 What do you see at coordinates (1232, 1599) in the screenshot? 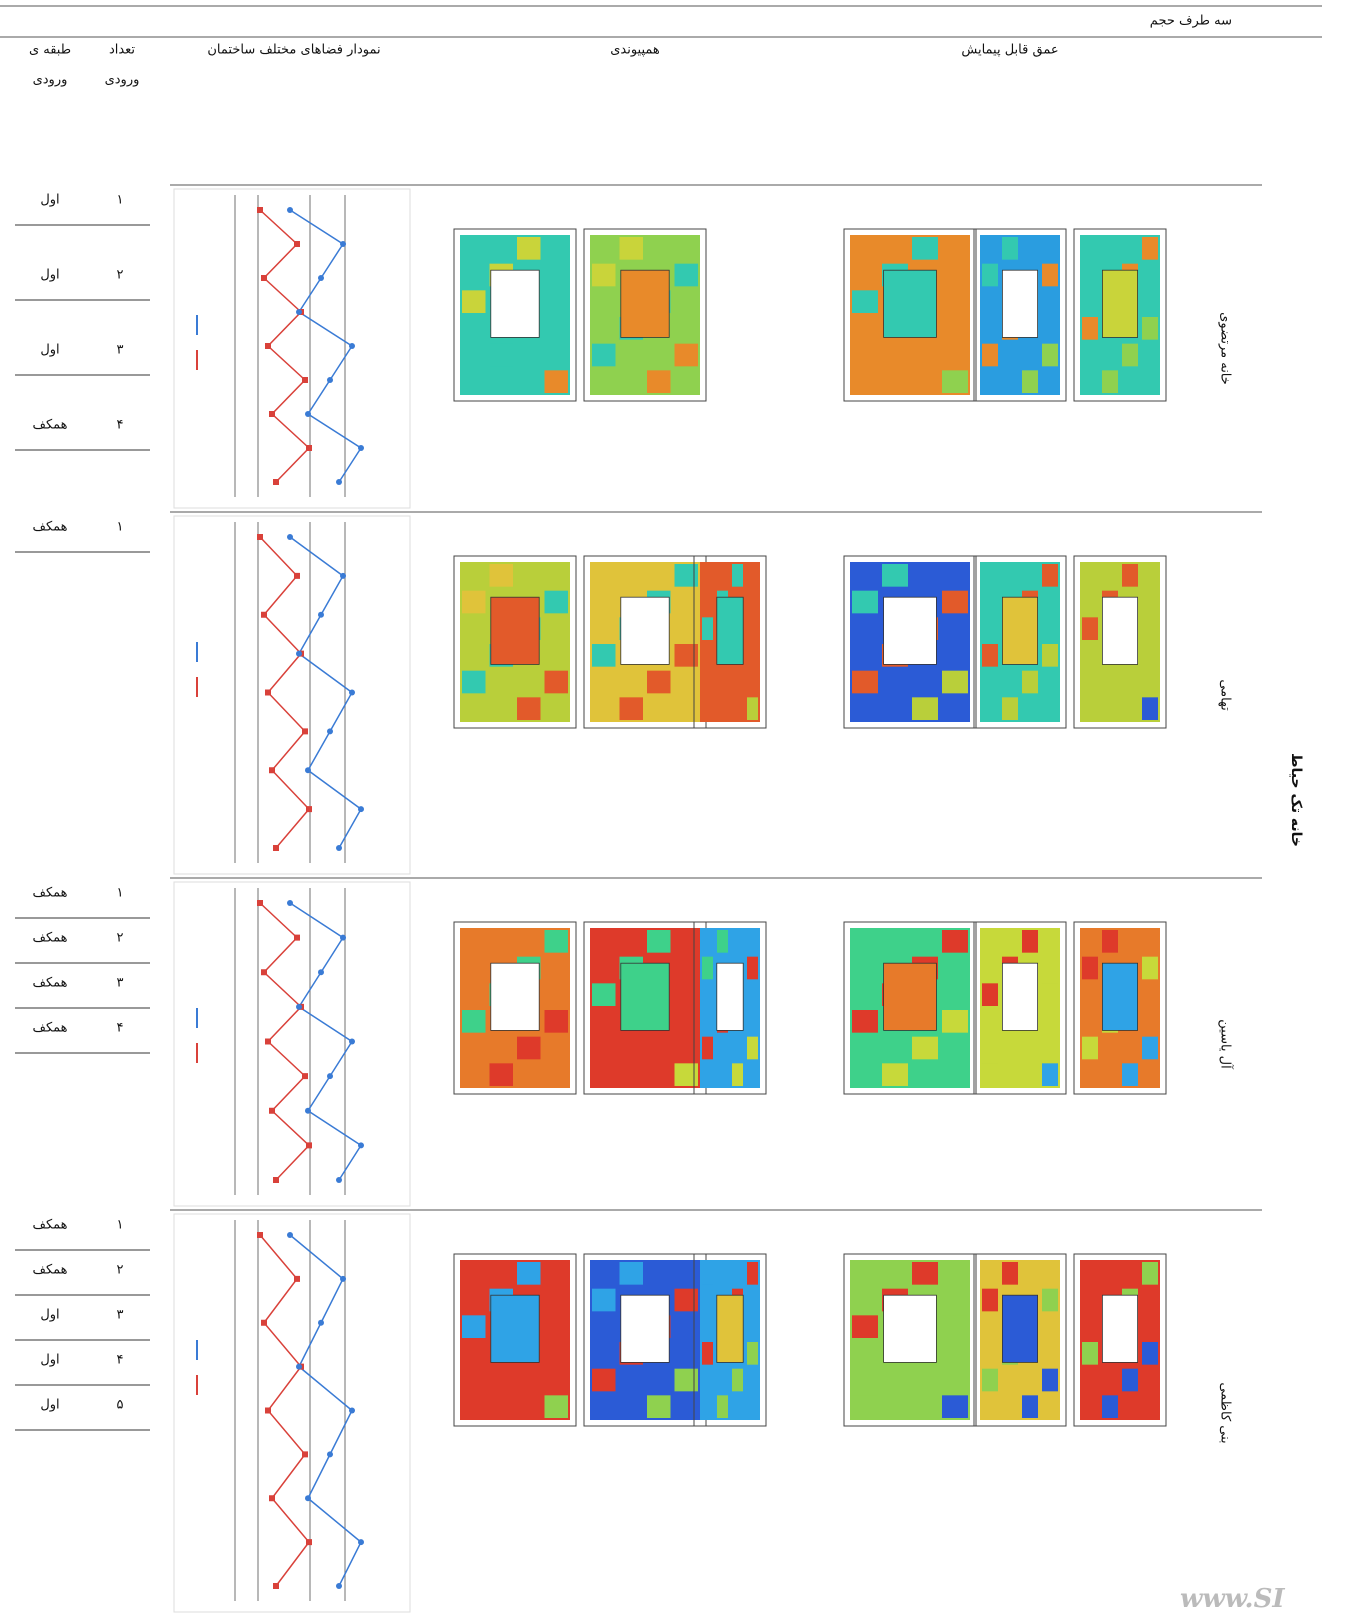
I see `watermark: www.SI` at bounding box center [1232, 1599].